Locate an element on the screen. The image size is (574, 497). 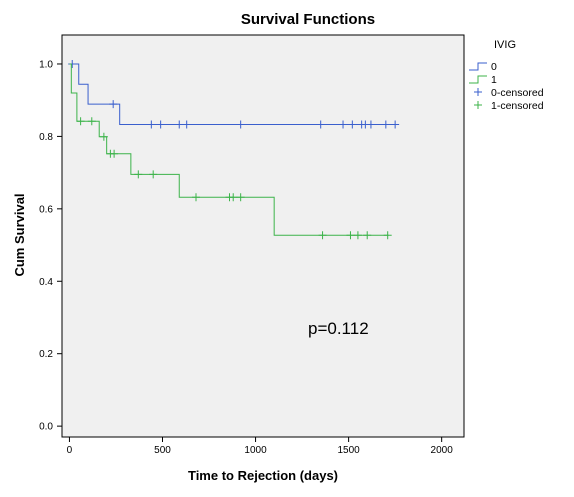
chart-title: Survival Functions is located at coordinates (308, 19).